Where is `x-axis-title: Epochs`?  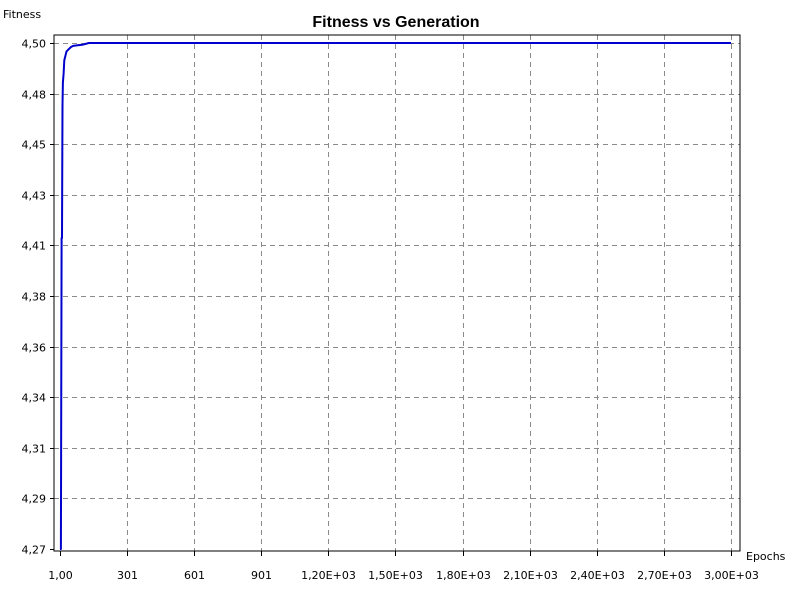
x-axis-title: Epochs is located at coordinates (766, 556).